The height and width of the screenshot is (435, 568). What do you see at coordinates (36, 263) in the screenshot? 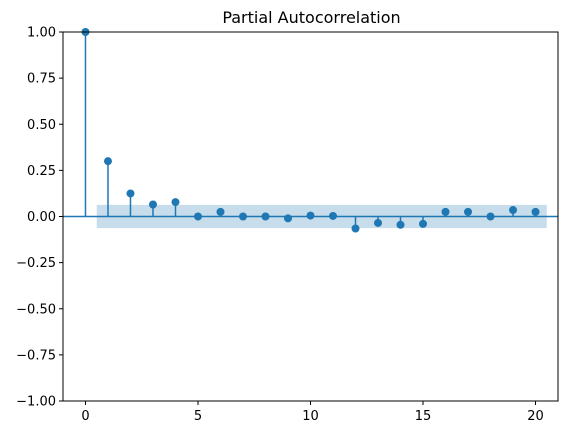
I see `y-tick-label: −0.25` at bounding box center [36, 263].